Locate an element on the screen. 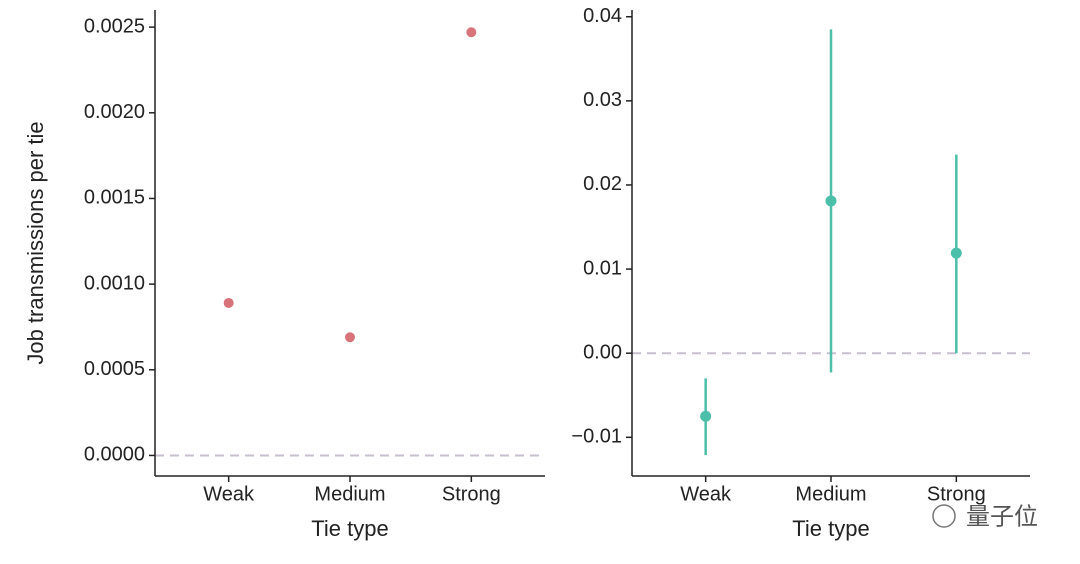 This screenshot has width=1080, height=564. watermark-icon is located at coordinates (944, 516).